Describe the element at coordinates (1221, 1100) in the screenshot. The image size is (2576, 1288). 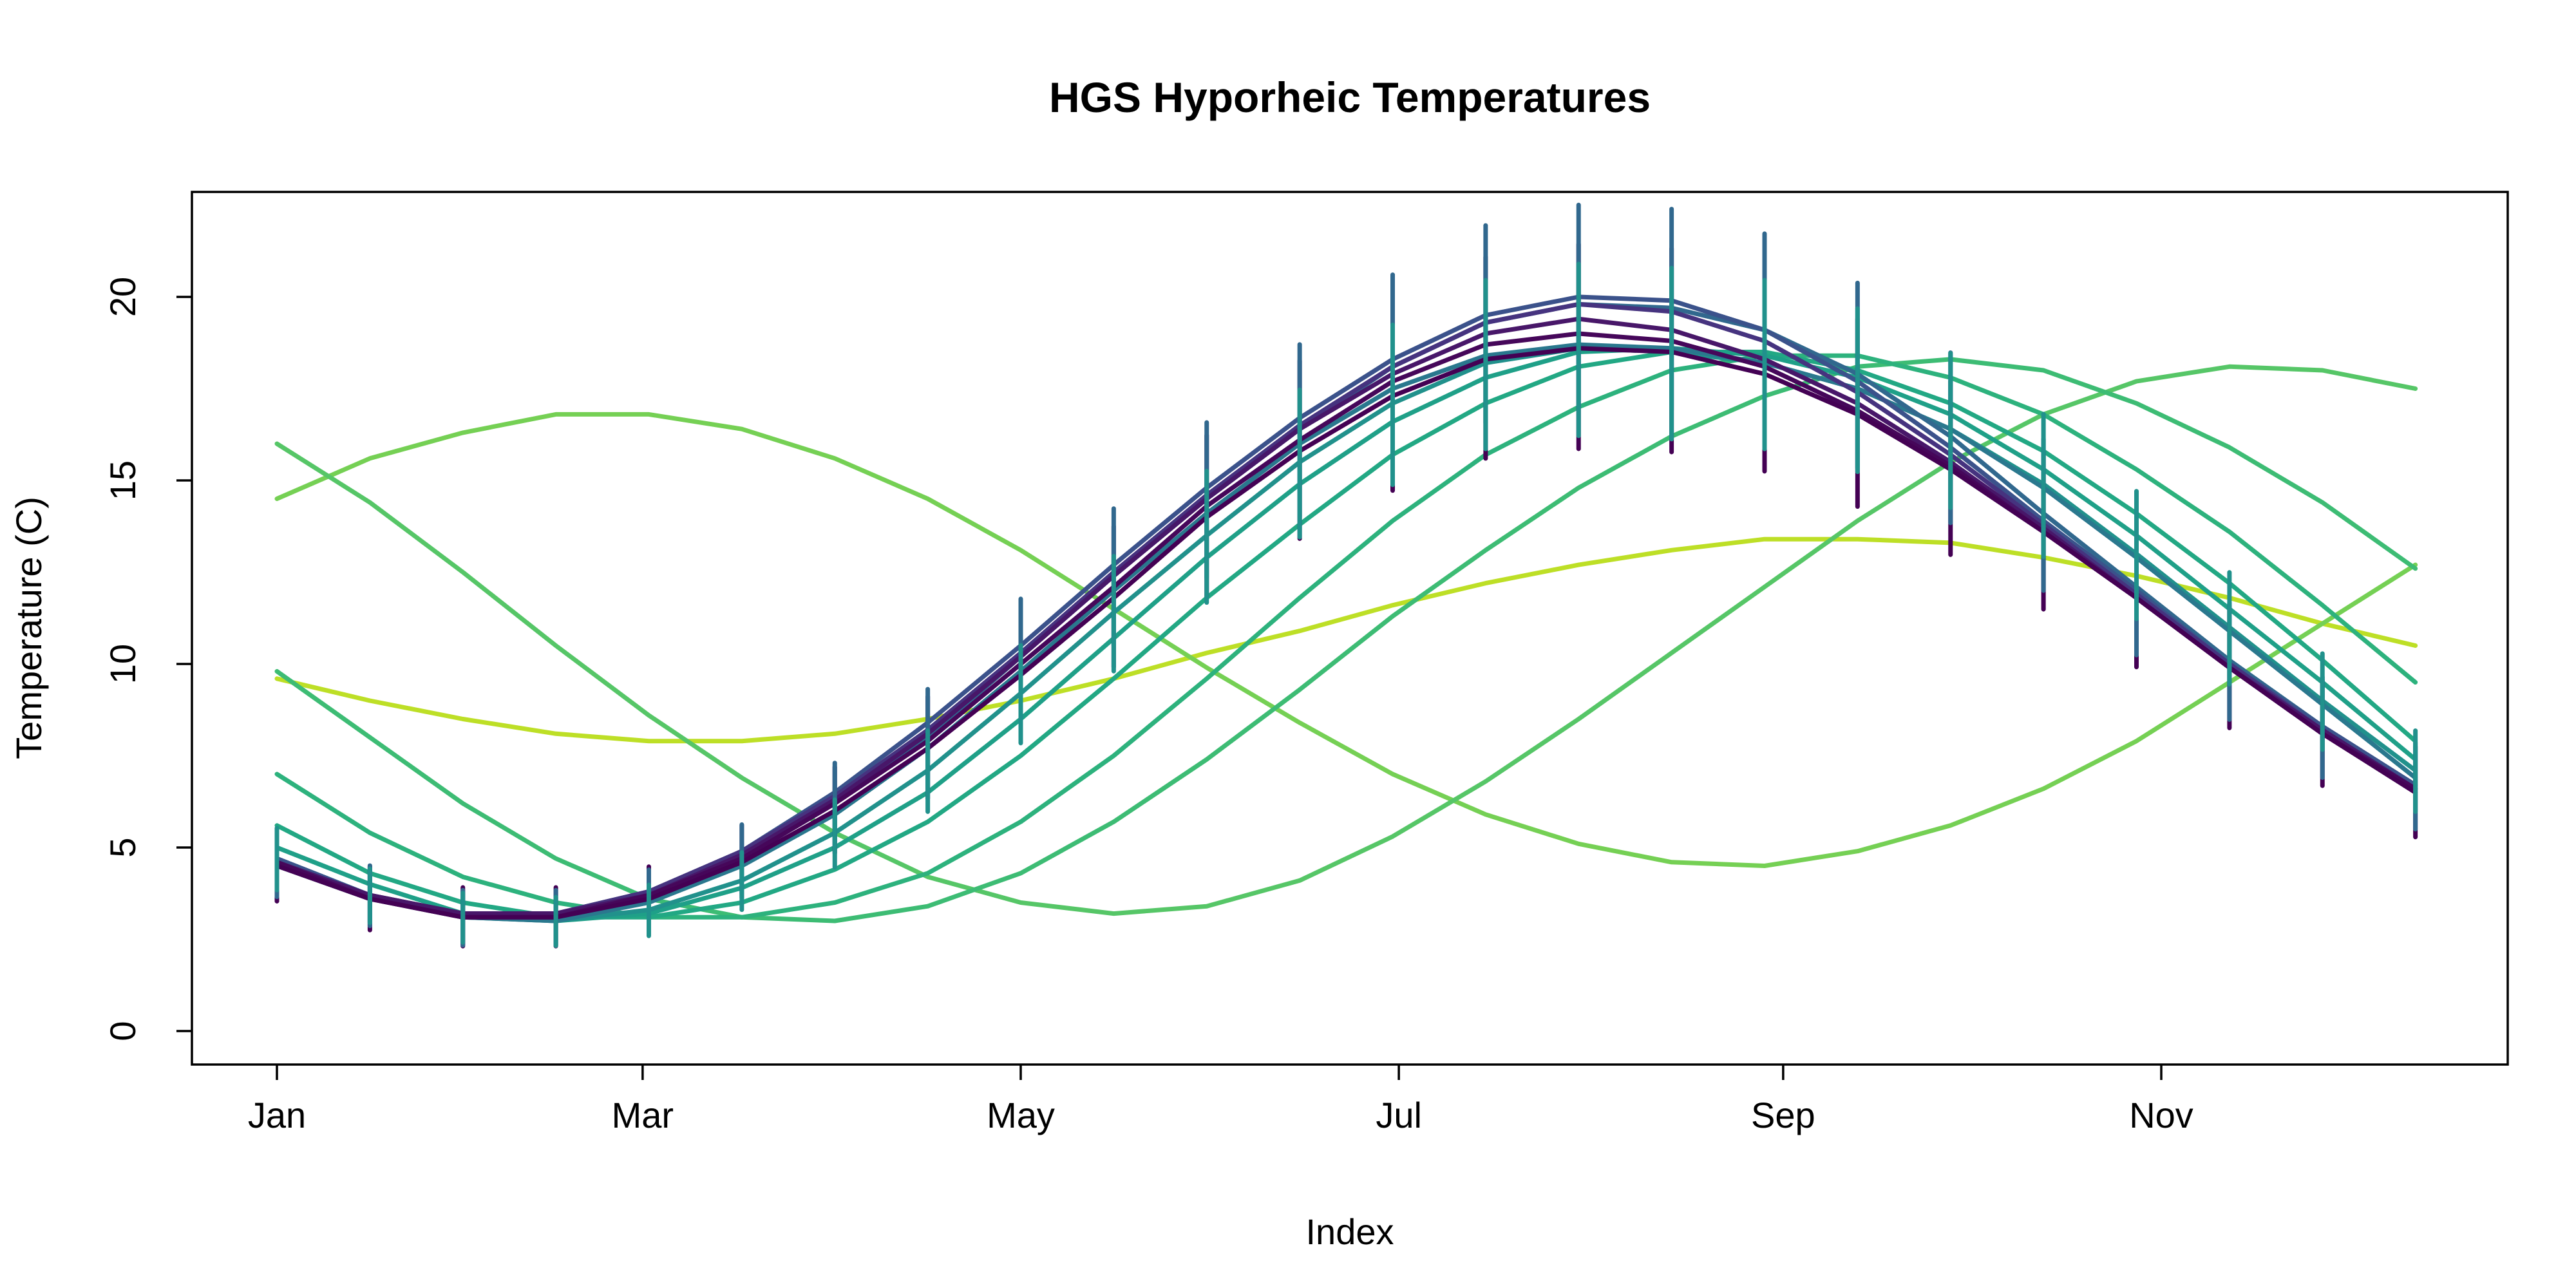
I see `x-axis: Jan Mar May Jul Sep Nov` at that location.